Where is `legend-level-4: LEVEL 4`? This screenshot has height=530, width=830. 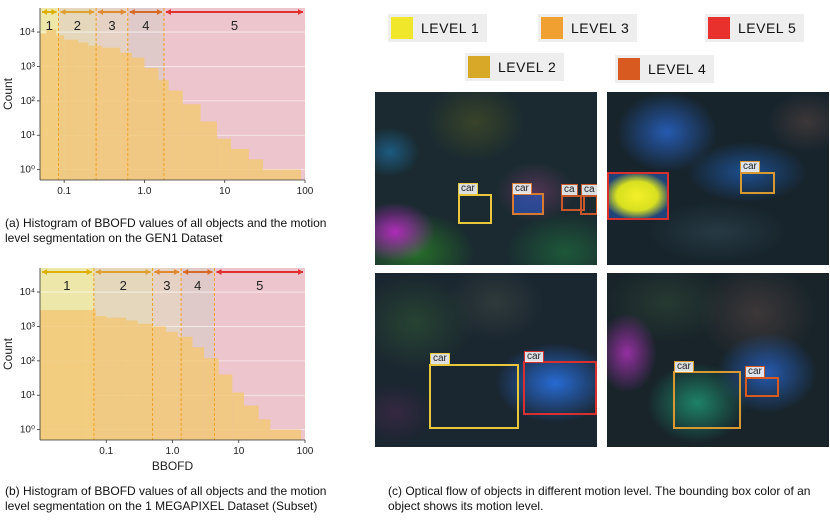 legend-level-4: LEVEL 4 is located at coordinates (665, 69).